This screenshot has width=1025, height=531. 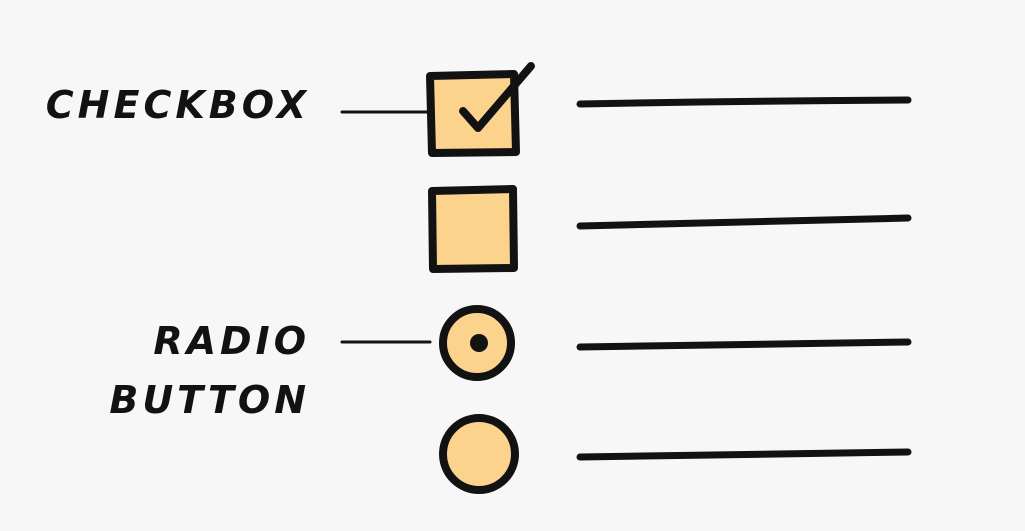 I want to click on checkbox-checked, so click(x=480, y=109).